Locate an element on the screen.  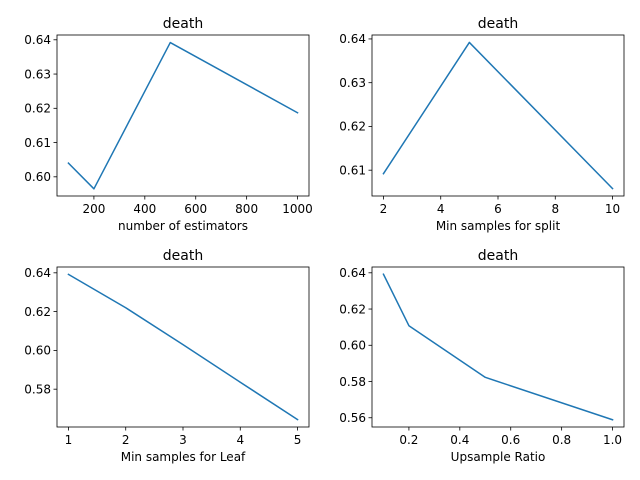
x-tick-label: 3 is located at coordinates (183, 440).